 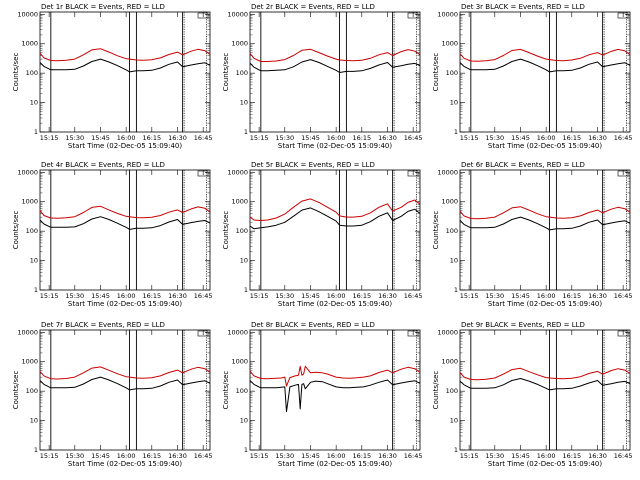 I want to click on chart-title: Det 6r BLACK = Events, RED = LLD, so click(x=523, y=165).